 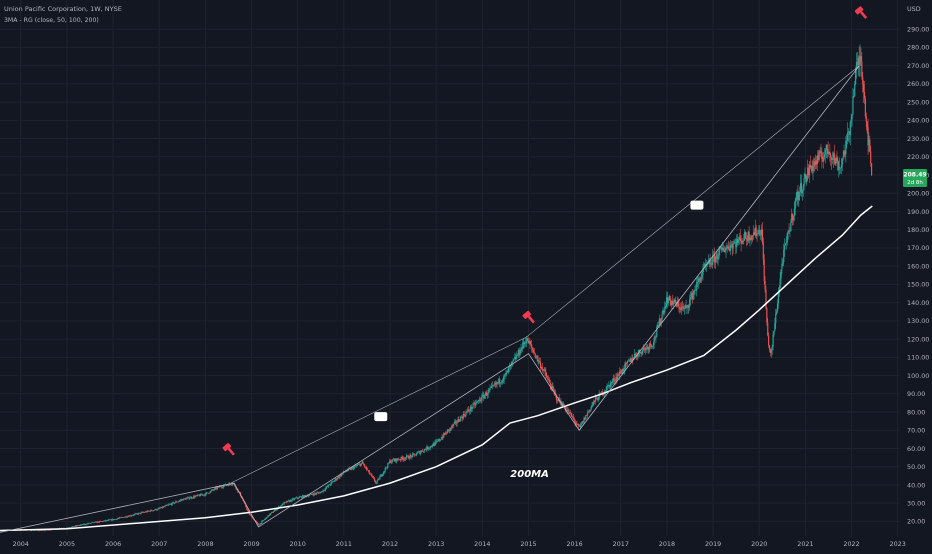 I want to click on x-tick-label: 2016, so click(x=574, y=544).